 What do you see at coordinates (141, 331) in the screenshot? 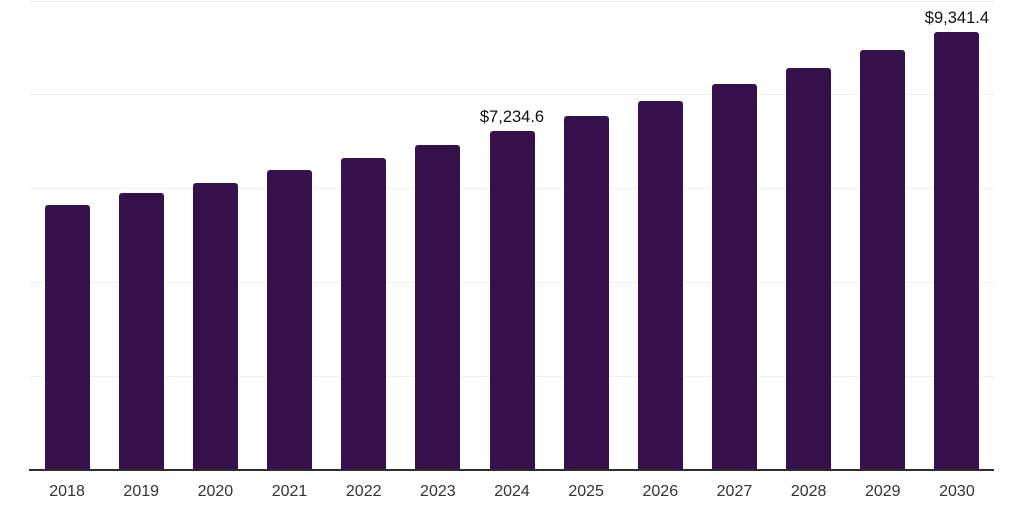
I see `bar-2019` at bounding box center [141, 331].